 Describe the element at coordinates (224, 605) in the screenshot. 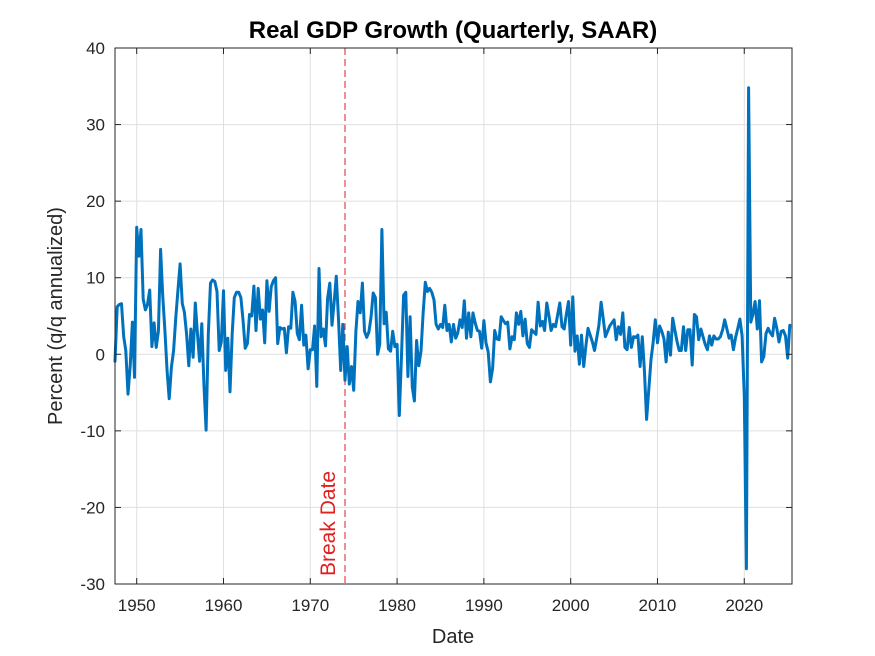

I see `x-tick-label: 1960` at that location.